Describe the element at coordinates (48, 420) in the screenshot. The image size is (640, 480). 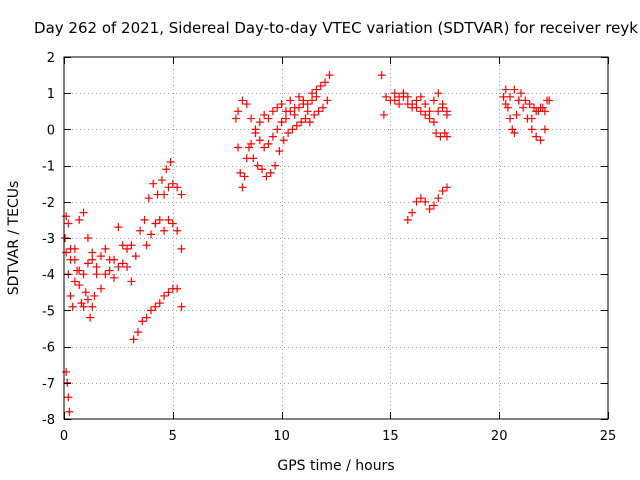
I see `y-tick-label: -8` at that location.